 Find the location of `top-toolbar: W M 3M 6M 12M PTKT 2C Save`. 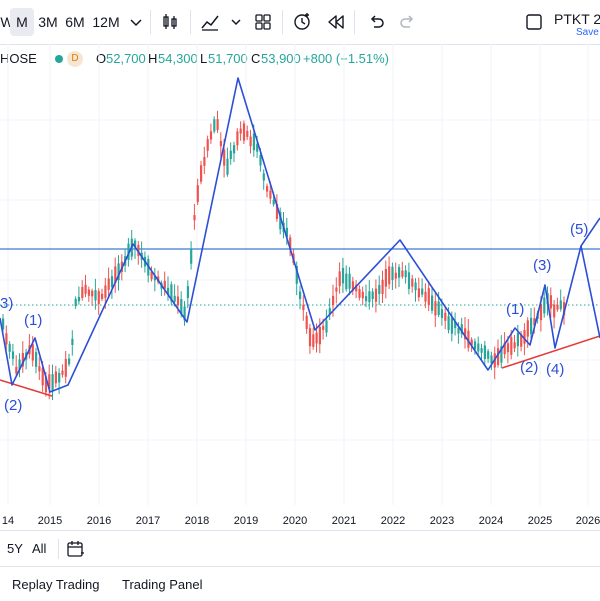

top-toolbar: W M 3M 6M 12M PTKT 2C Save is located at coordinates (300, 22).